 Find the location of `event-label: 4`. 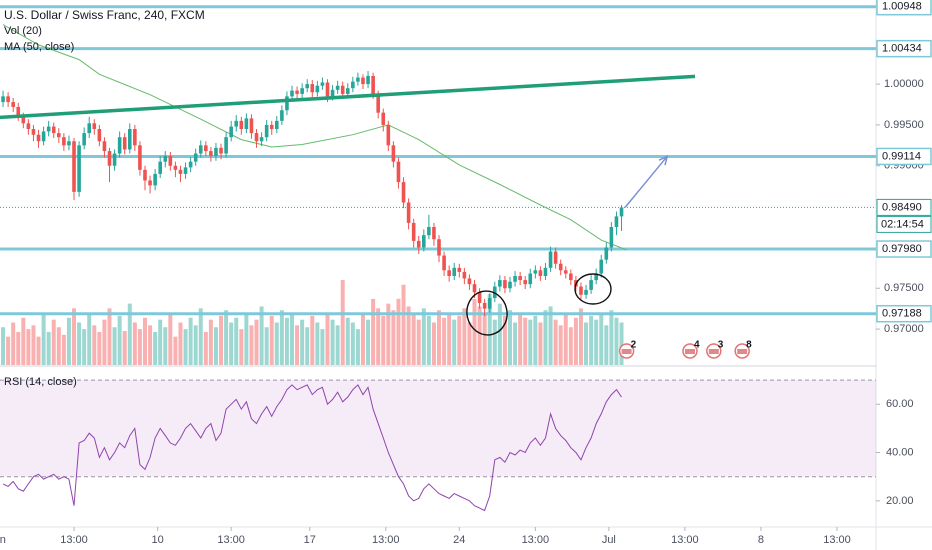

event-label: 4 is located at coordinates (697, 345).